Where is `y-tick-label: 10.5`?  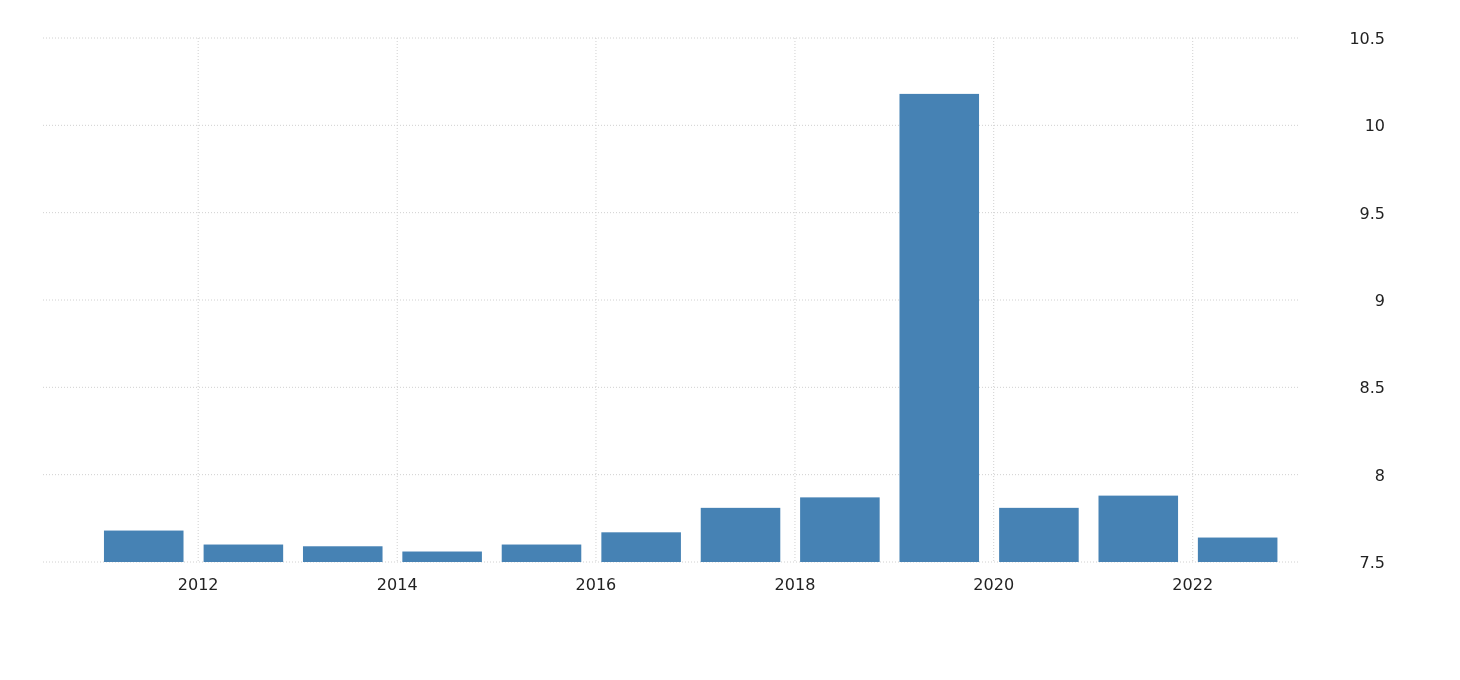
y-tick-label: 10.5 is located at coordinates (1367, 38).